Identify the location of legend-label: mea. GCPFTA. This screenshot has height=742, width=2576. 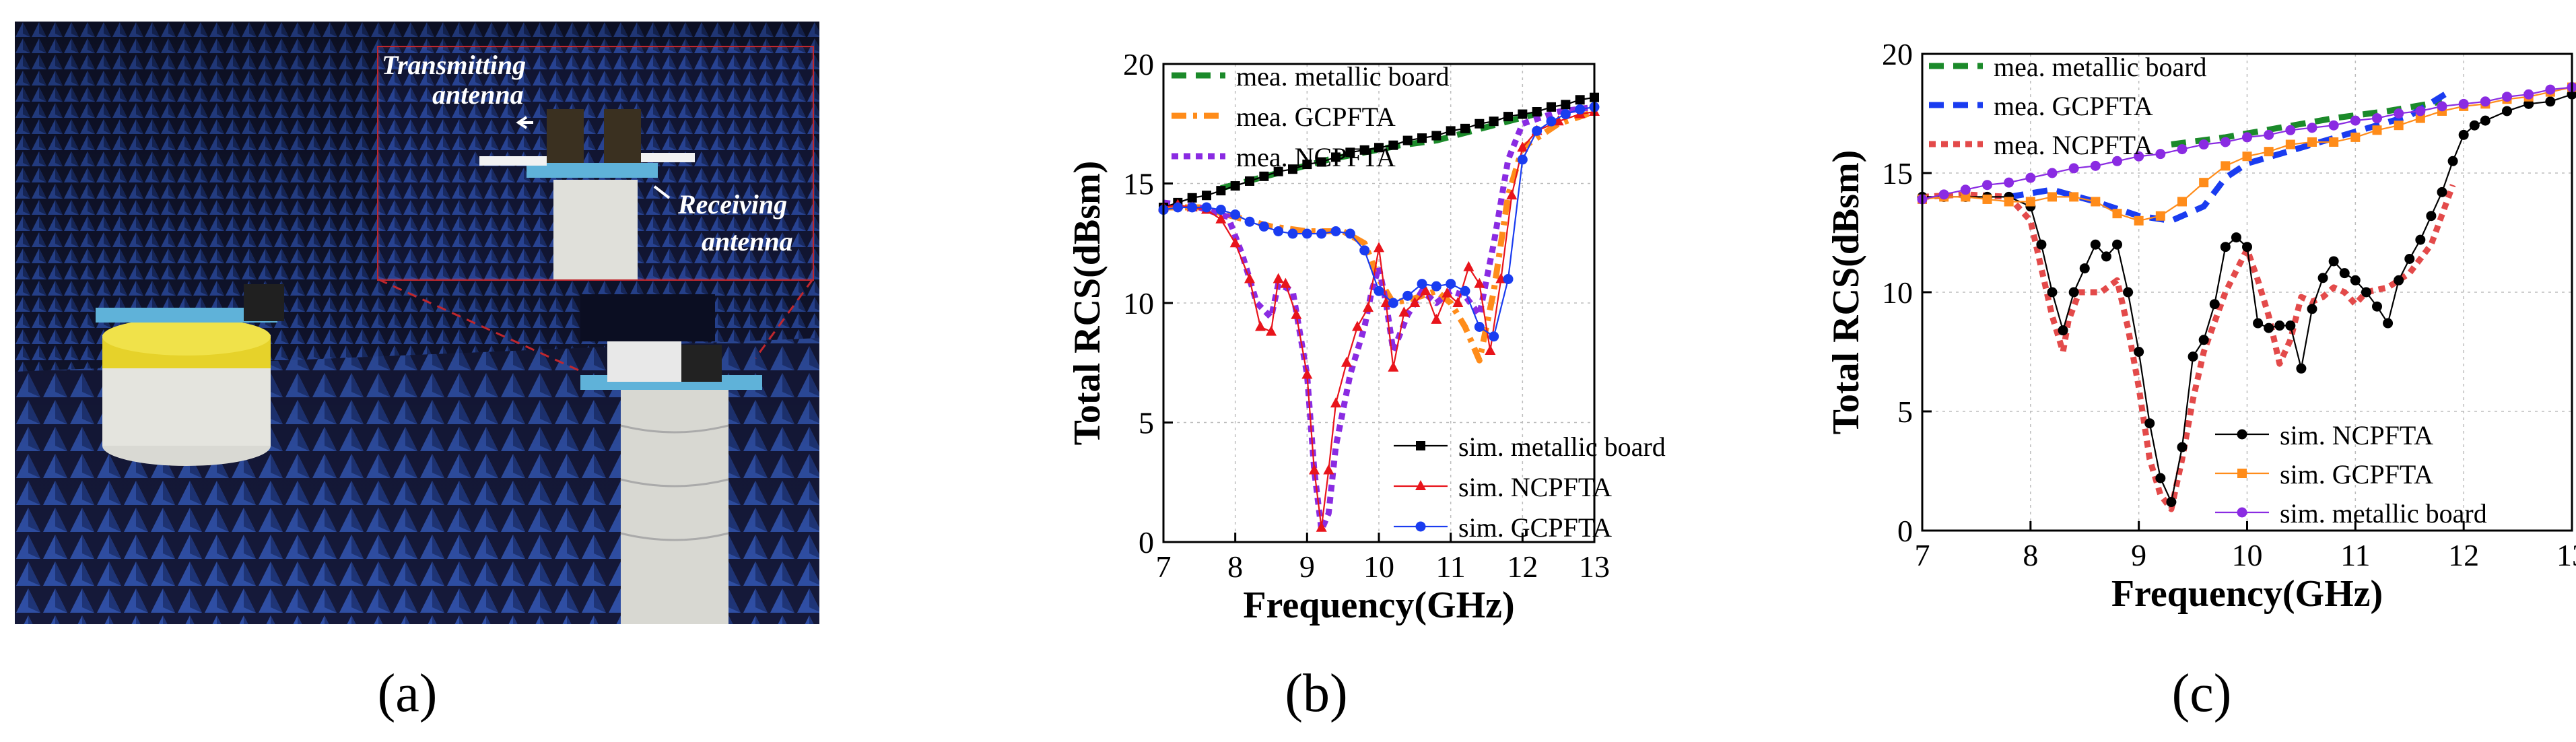
(1316, 117).